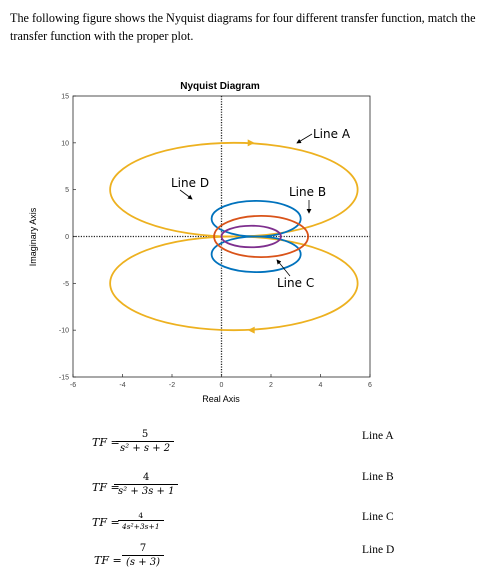 The width and height of the screenshot is (501, 580). Describe the element at coordinates (378, 550) in the screenshot. I see `answer-option-d: Line D` at that location.